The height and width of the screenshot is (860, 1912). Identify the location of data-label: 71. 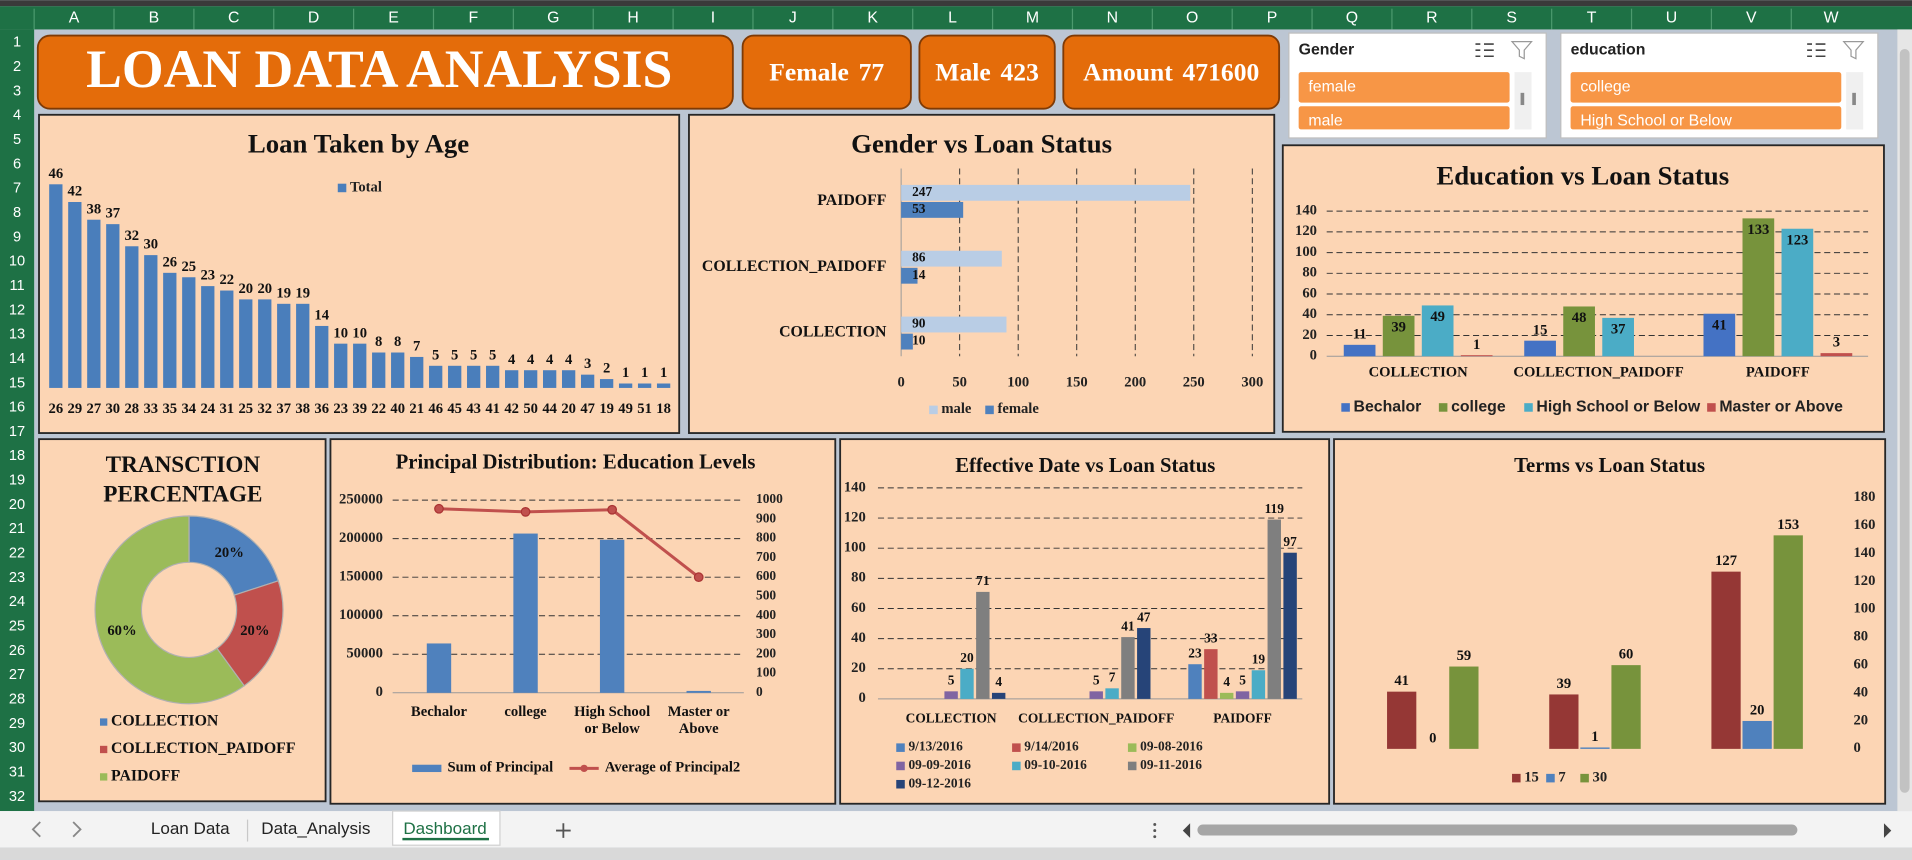
(983, 580).